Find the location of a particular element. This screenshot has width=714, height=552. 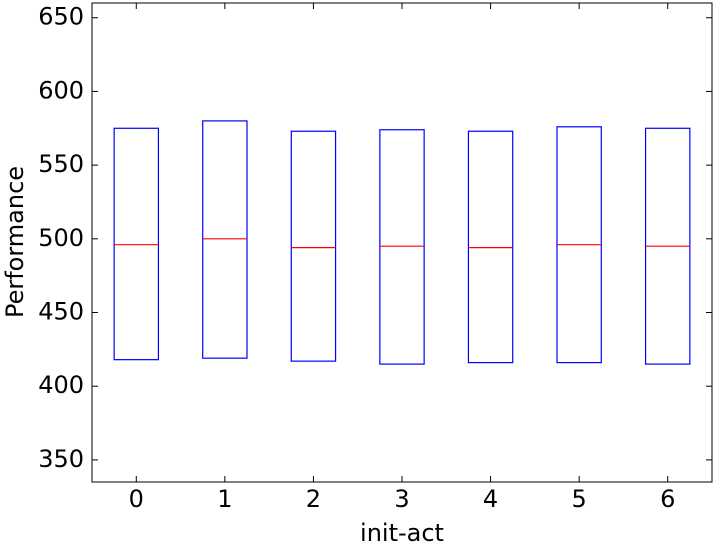

y-tick-label: 600 is located at coordinates (61, 90).